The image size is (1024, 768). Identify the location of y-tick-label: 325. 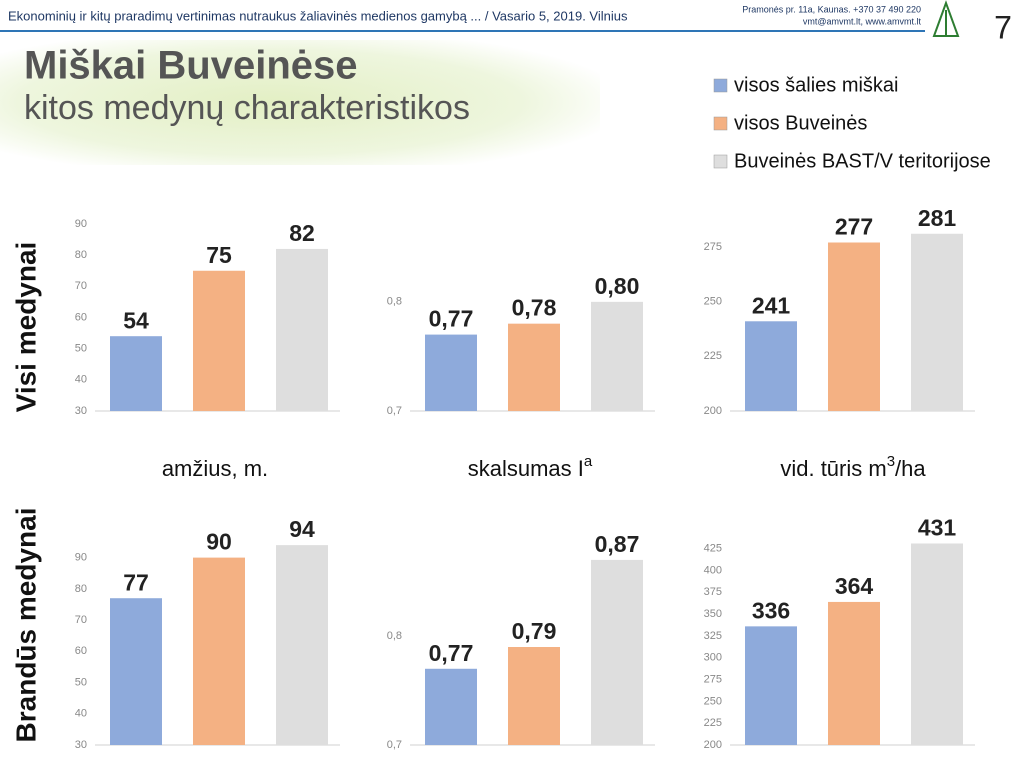
(713, 636).